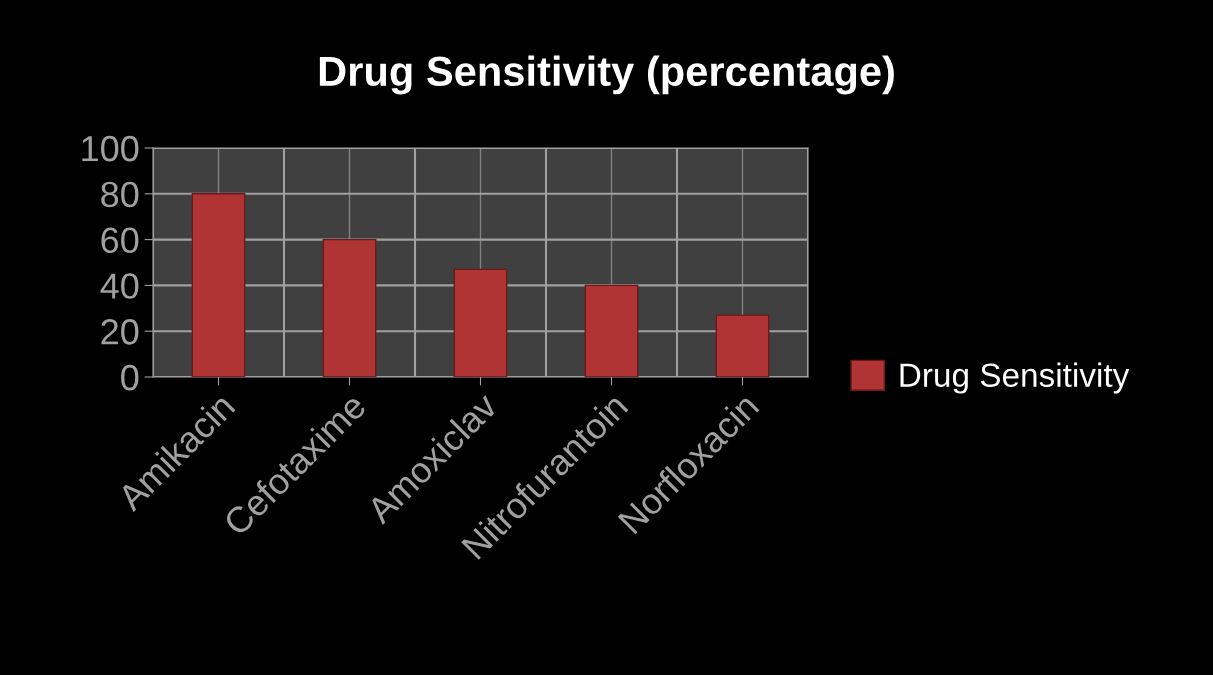  What do you see at coordinates (110, 148) in the screenshot?
I see `y-tick-label: 100` at bounding box center [110, 148].